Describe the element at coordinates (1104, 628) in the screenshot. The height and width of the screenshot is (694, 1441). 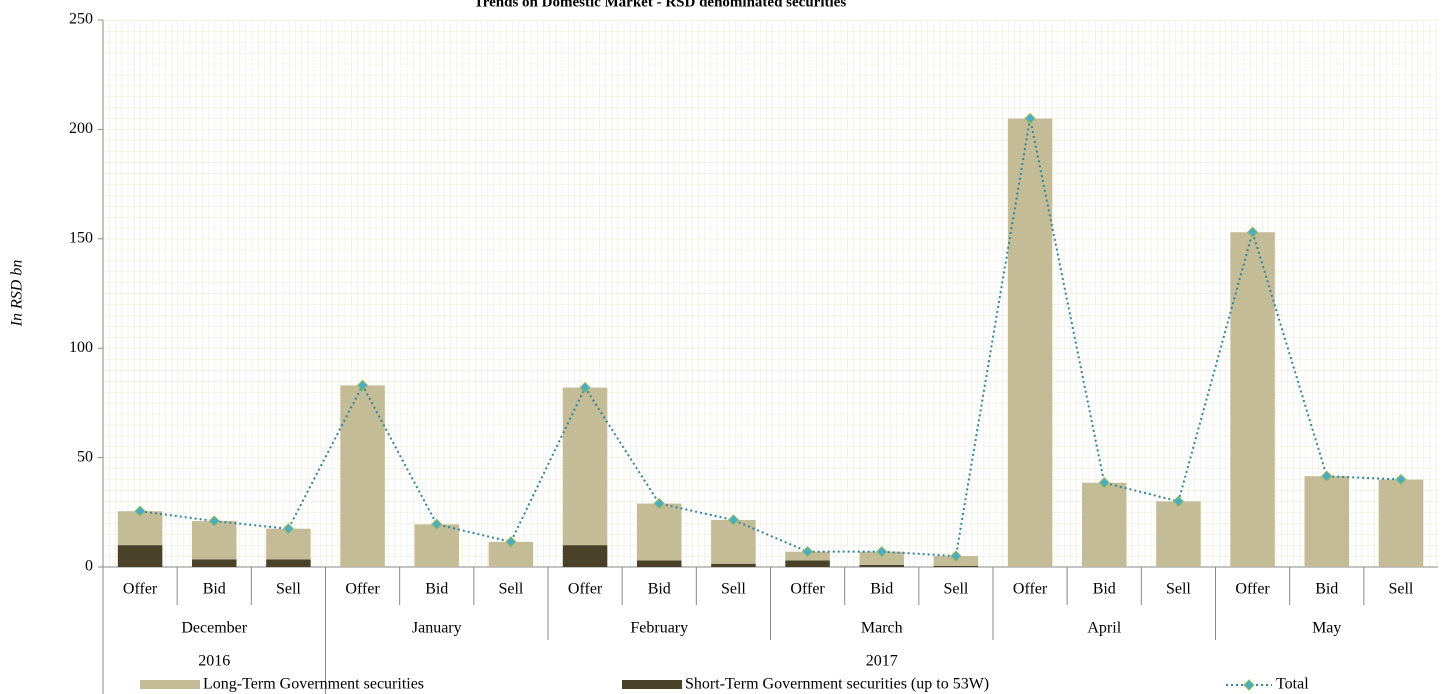
I see `month-label: April` at that location.